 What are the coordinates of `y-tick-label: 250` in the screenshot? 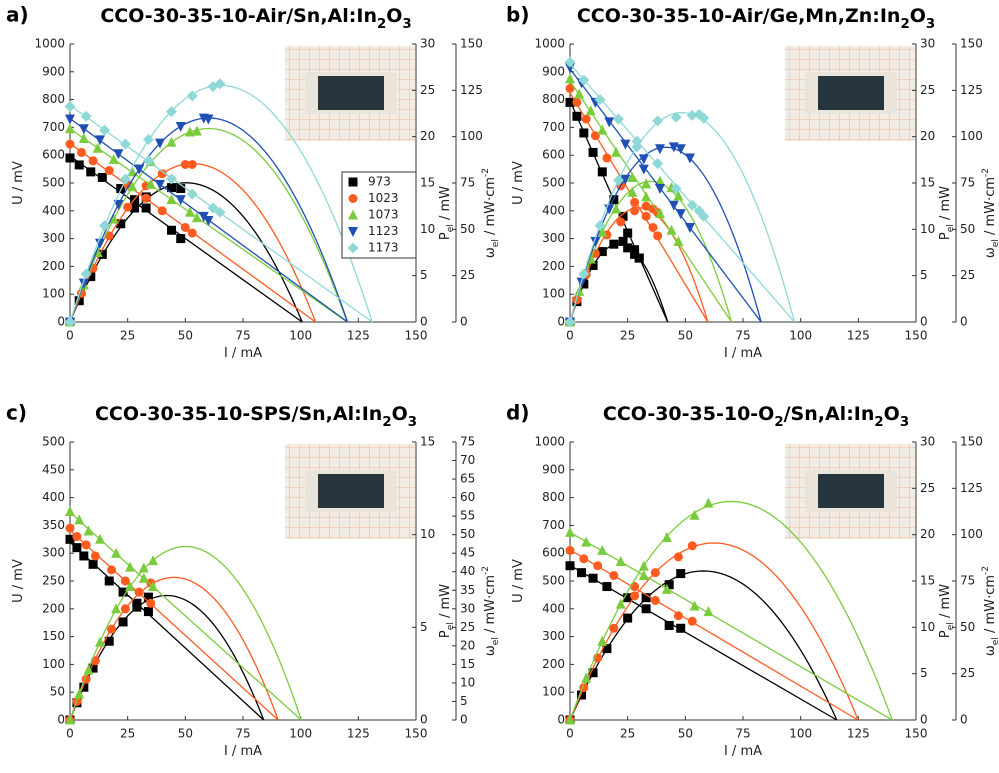 It's located at (53, 581).